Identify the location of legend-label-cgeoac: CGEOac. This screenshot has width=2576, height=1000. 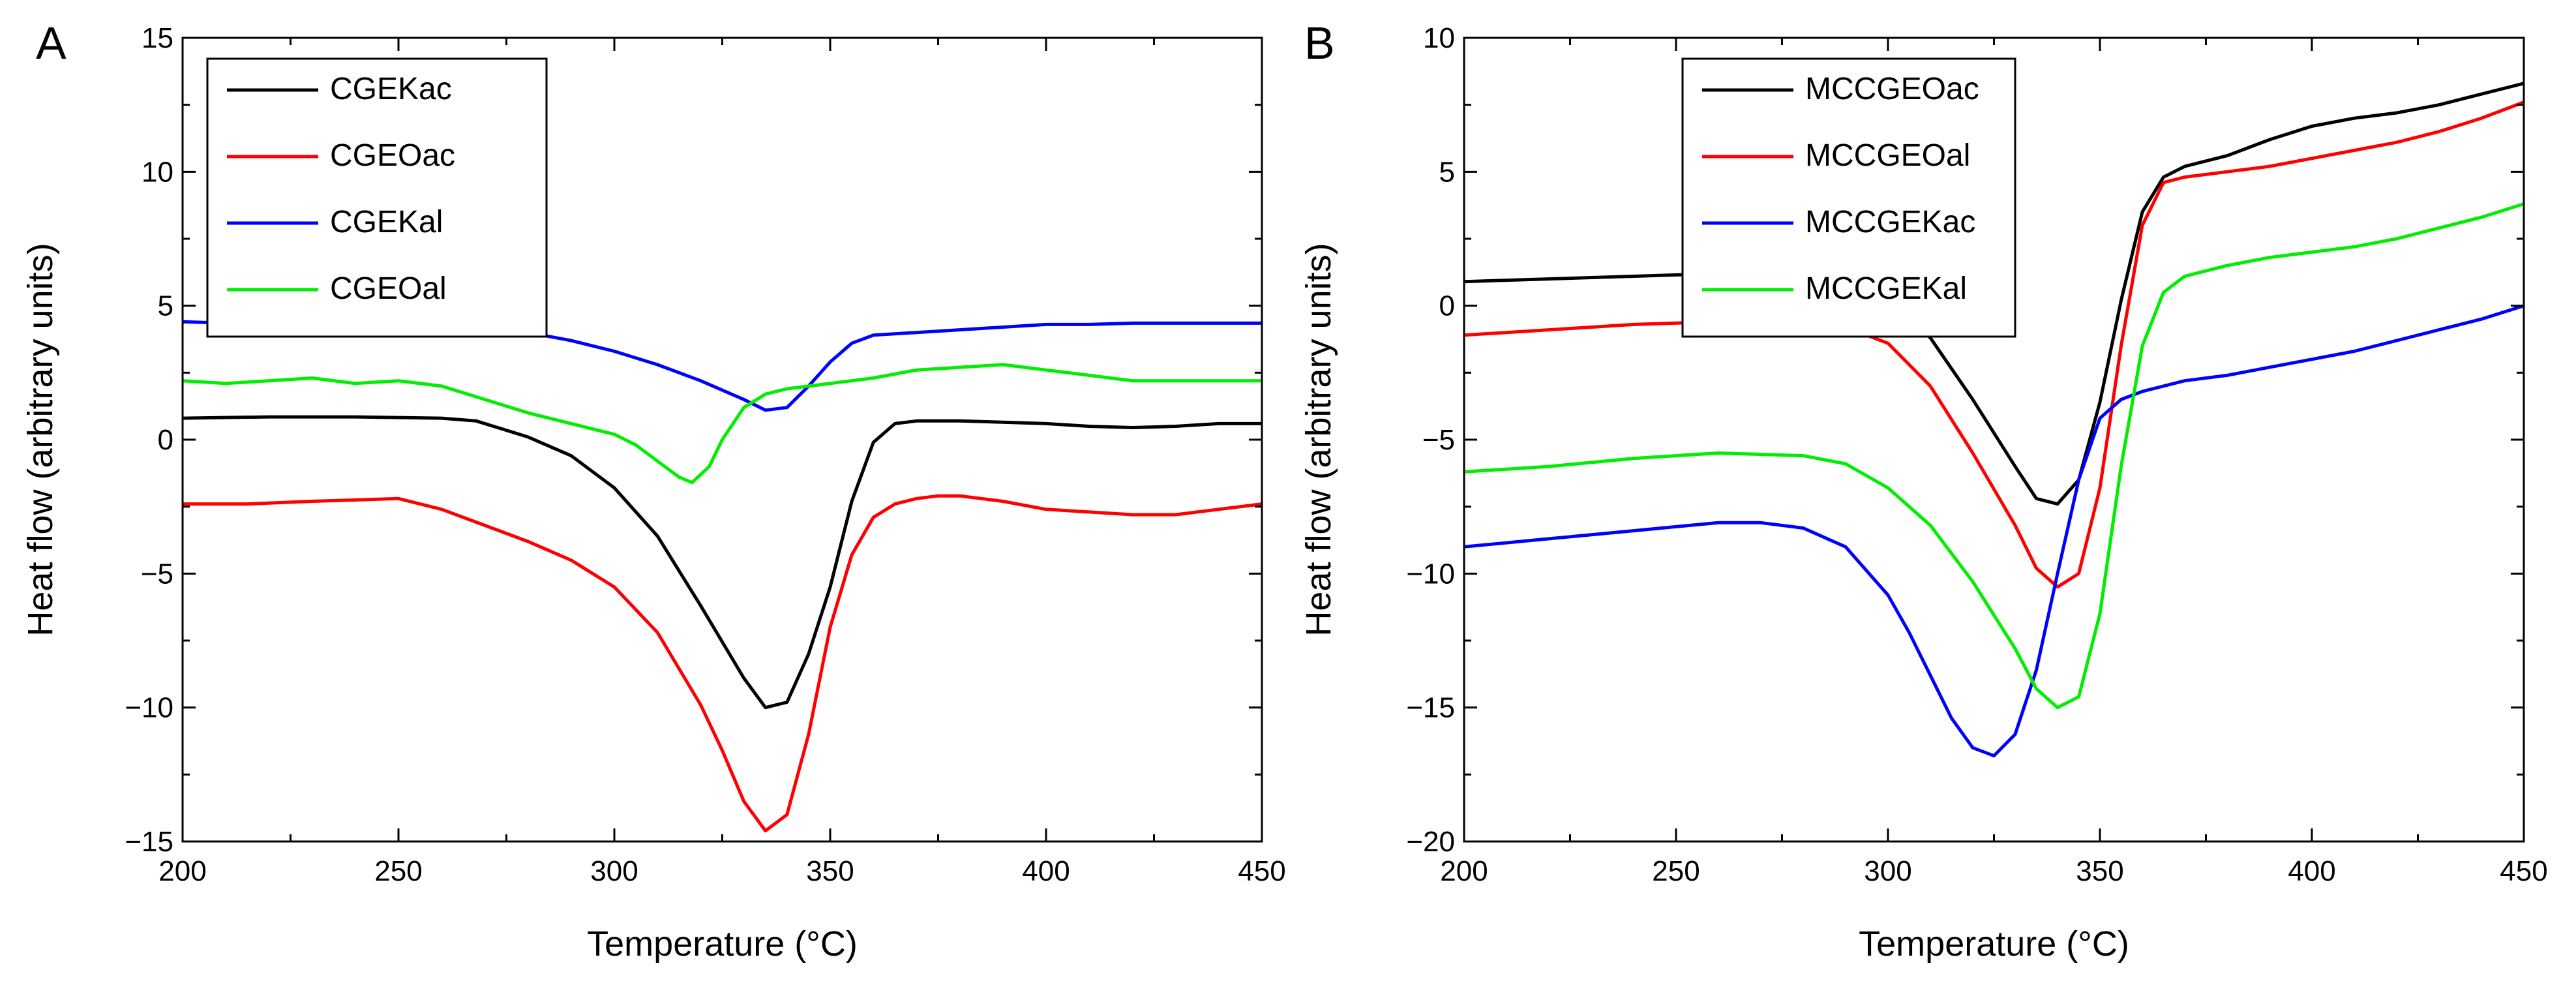
(392, 155).